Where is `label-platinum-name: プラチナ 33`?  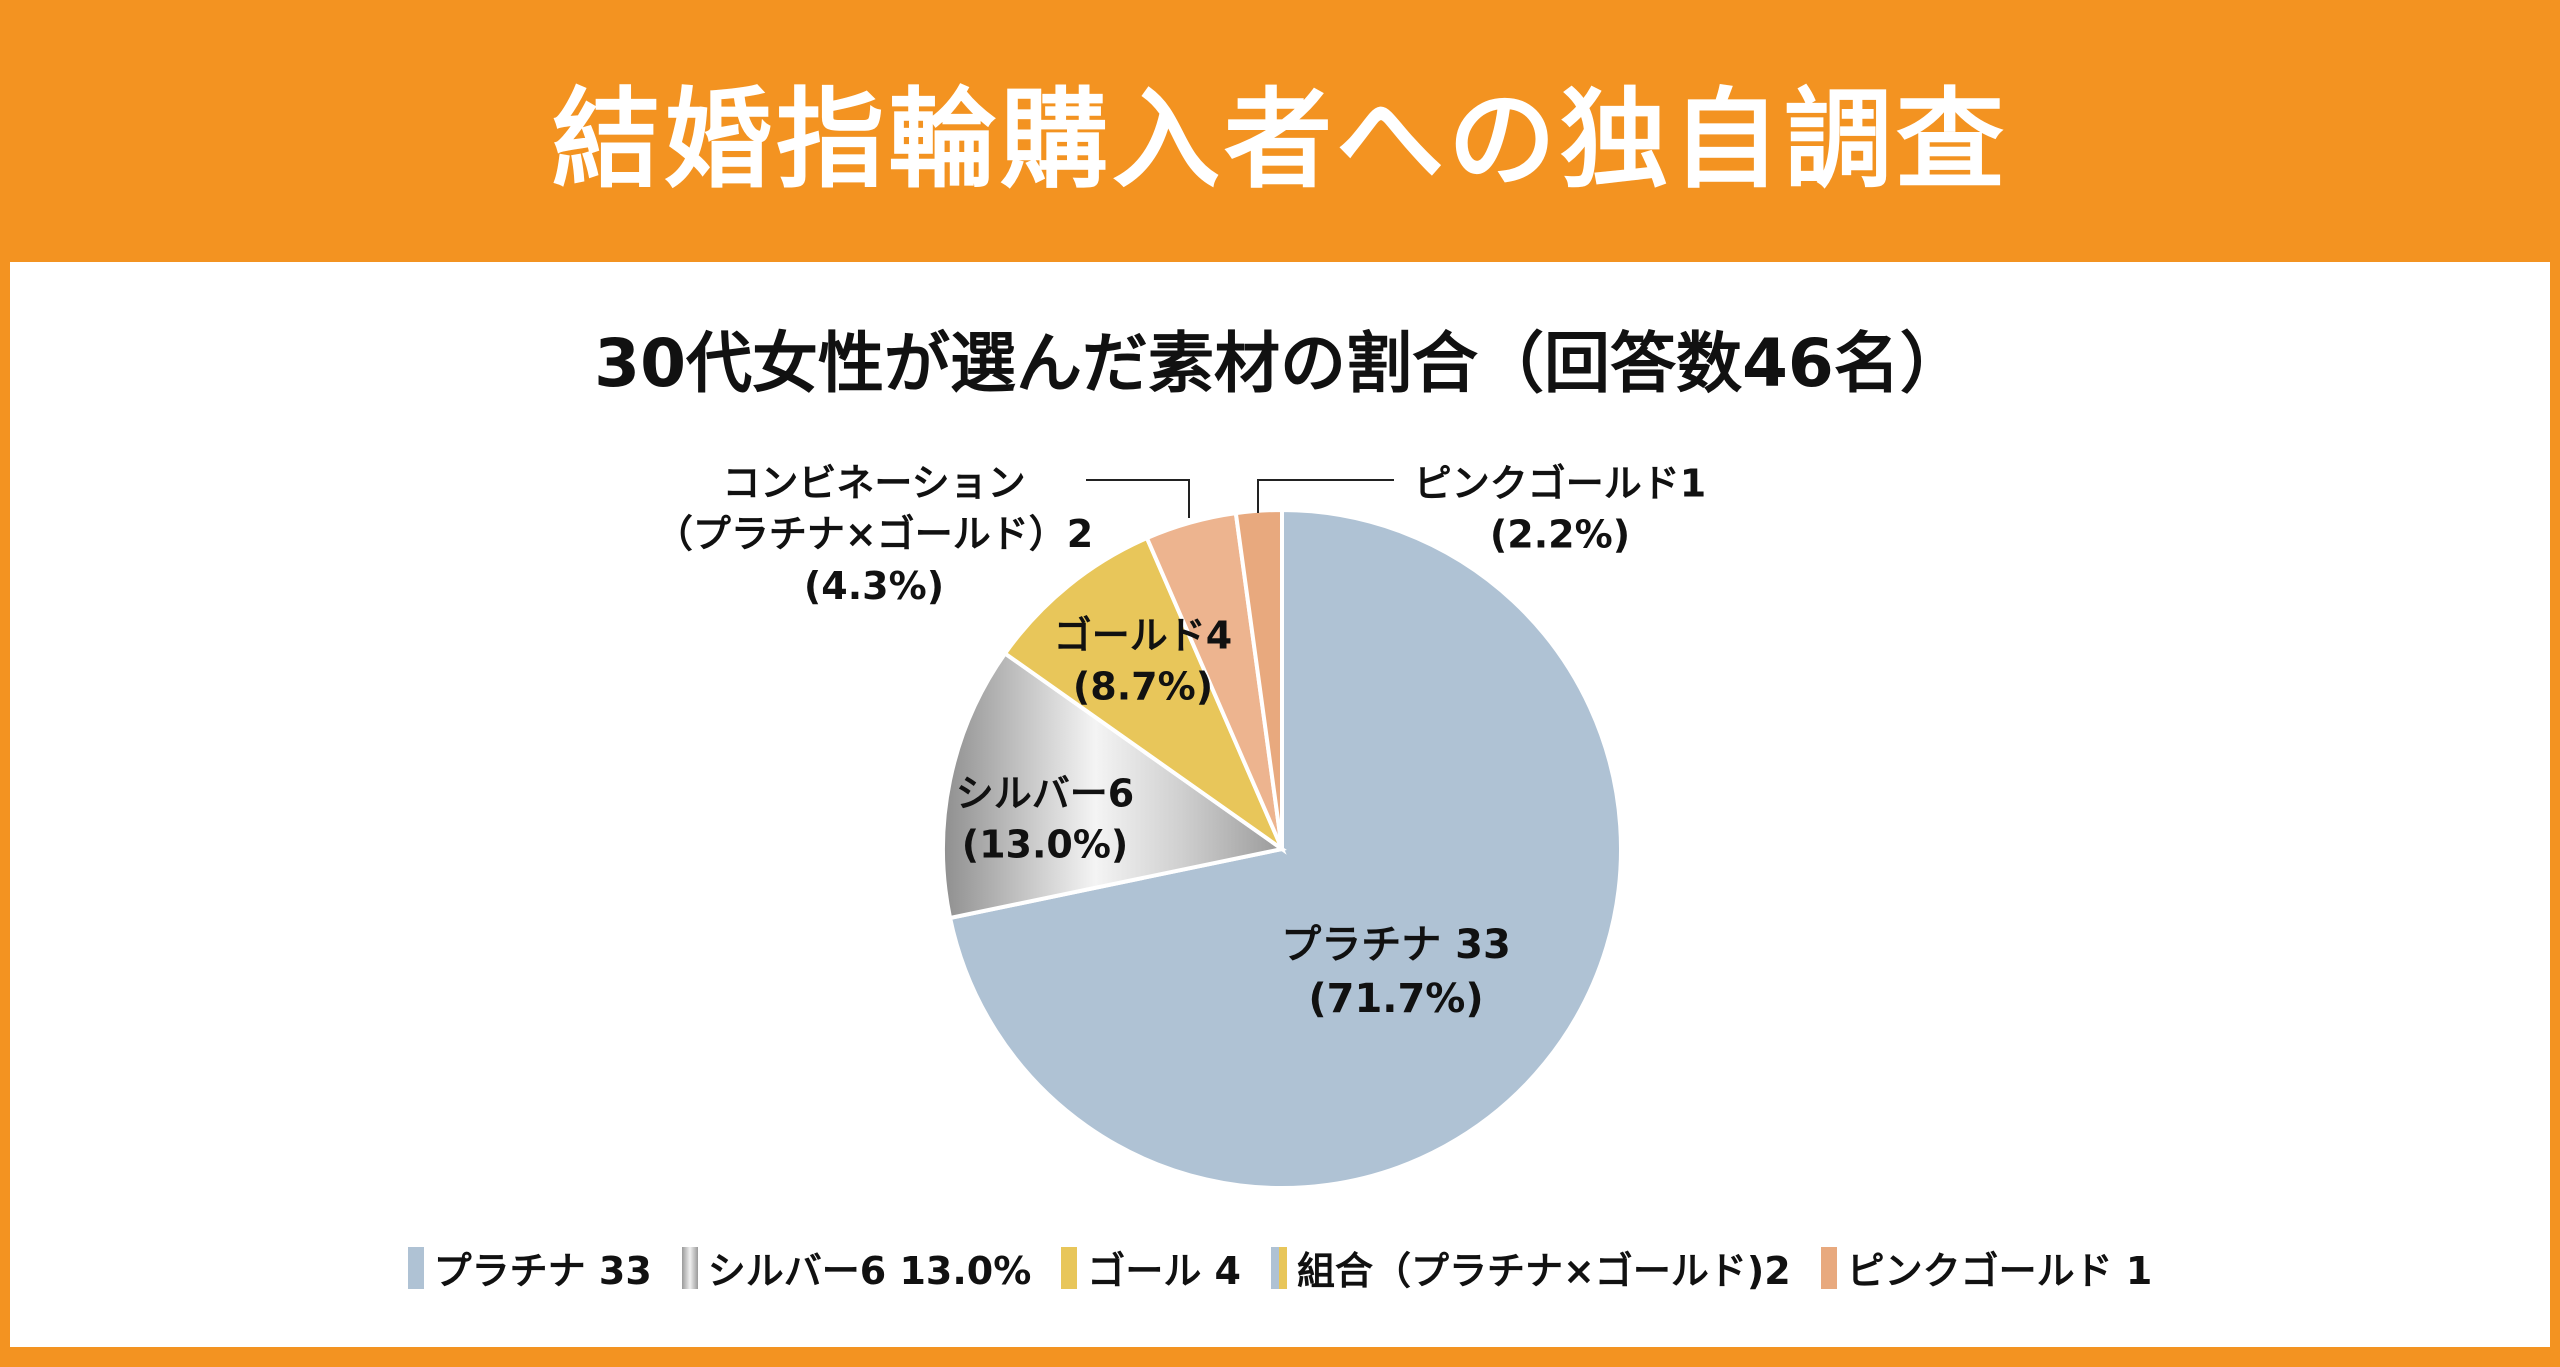
label-platinum-name: プラチナ 33 is located at coordinates (1396, 945).